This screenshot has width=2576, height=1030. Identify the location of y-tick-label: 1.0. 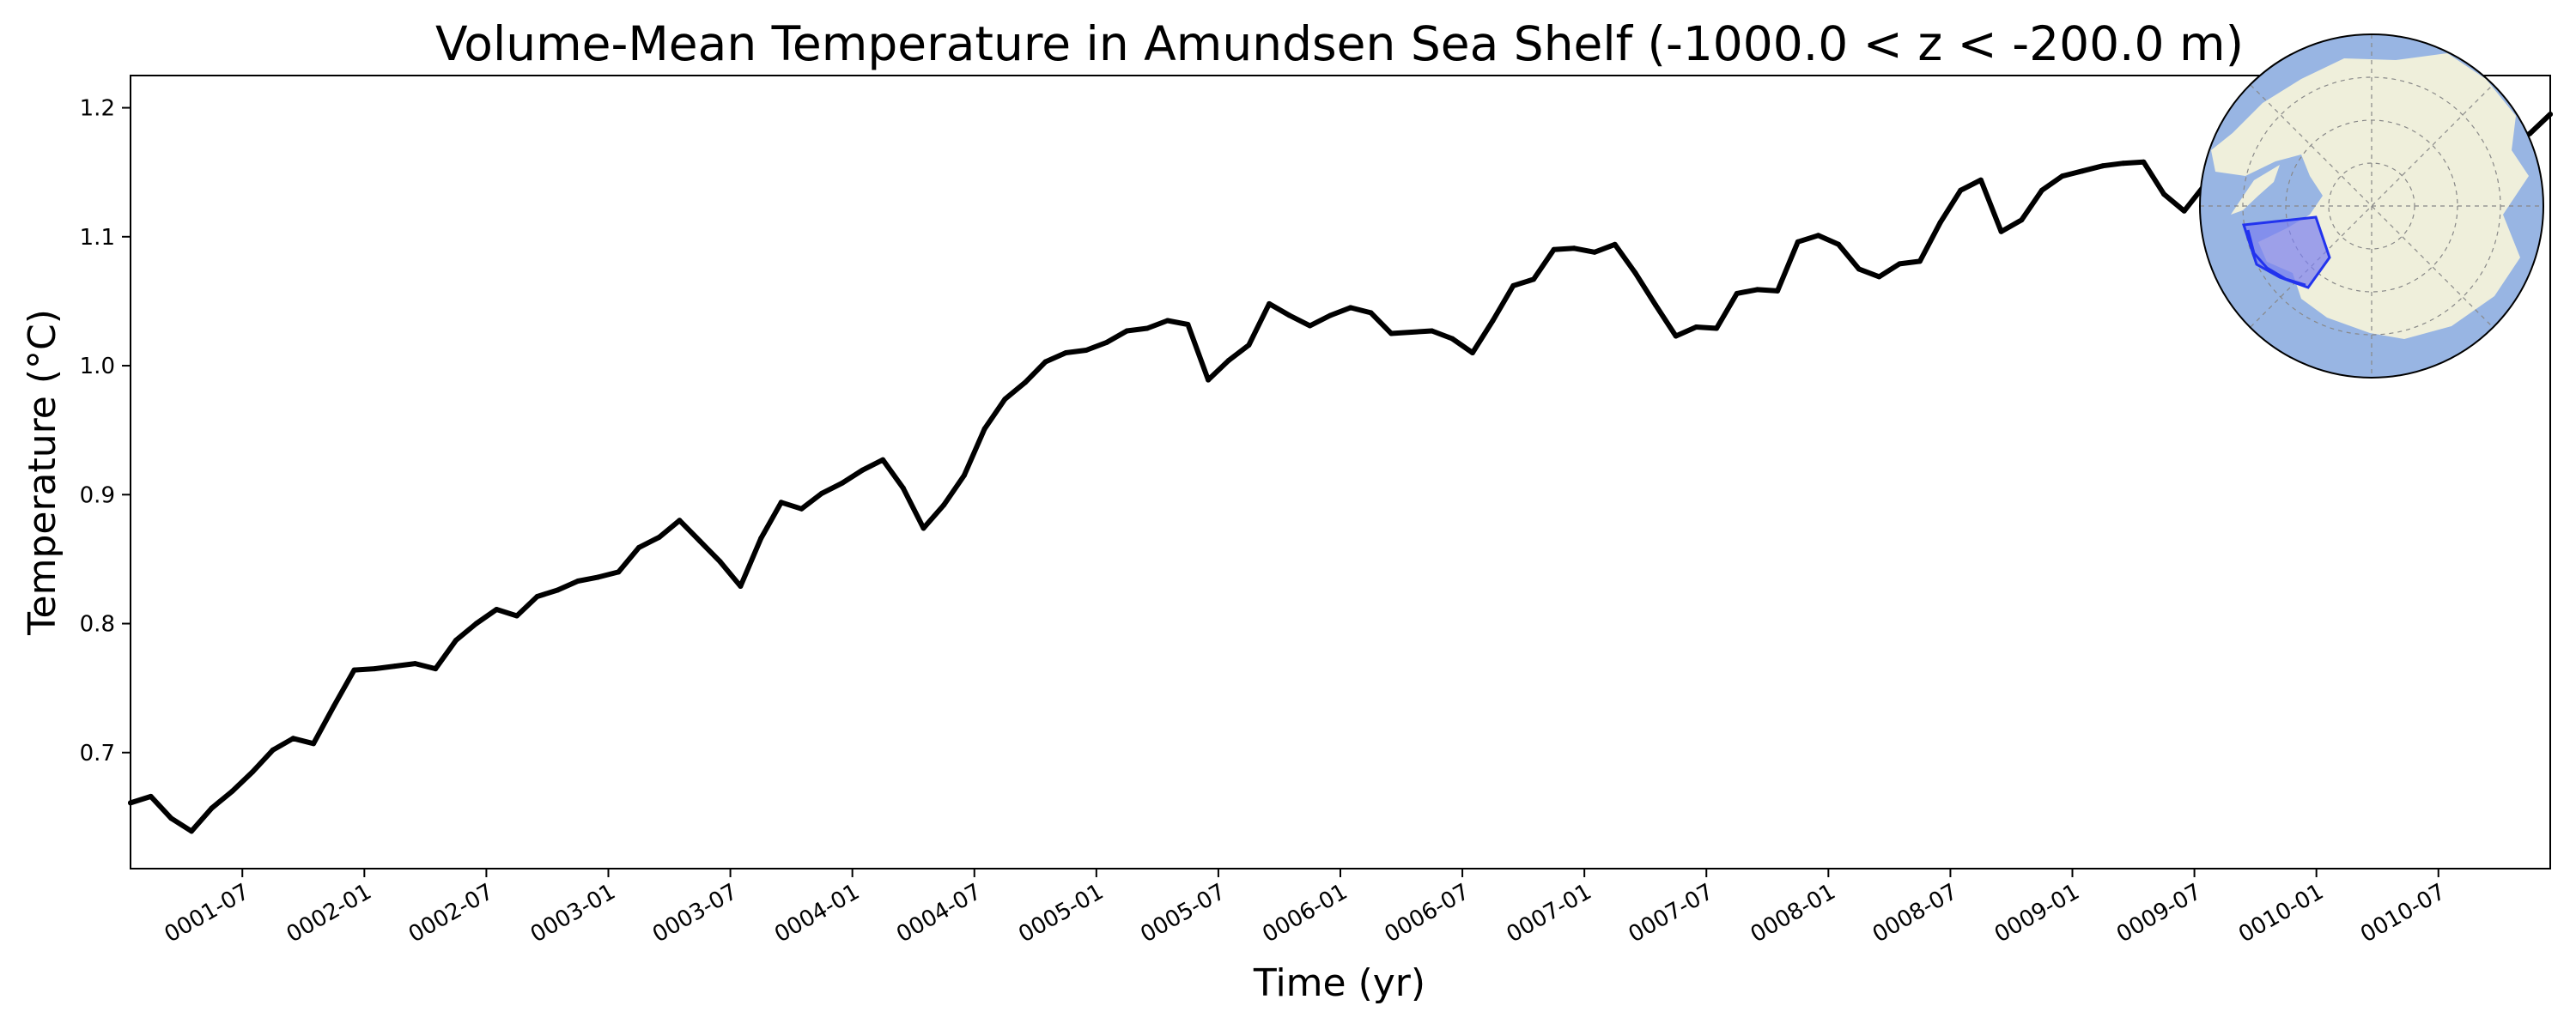
(98, 366).